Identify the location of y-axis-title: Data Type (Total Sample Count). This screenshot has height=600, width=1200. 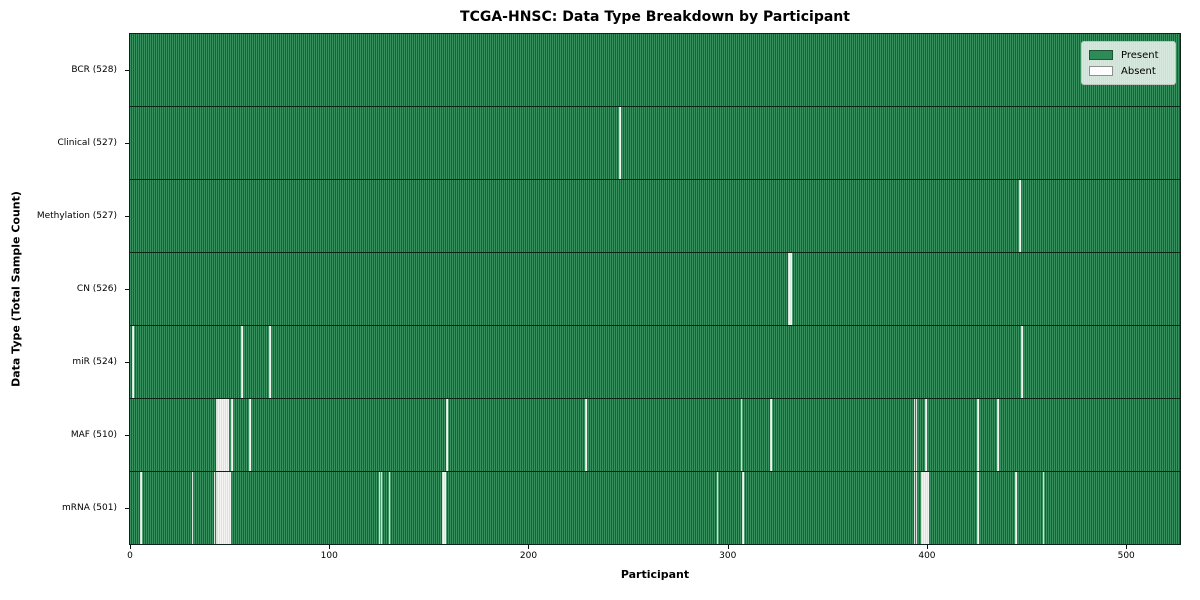
(16, 289).